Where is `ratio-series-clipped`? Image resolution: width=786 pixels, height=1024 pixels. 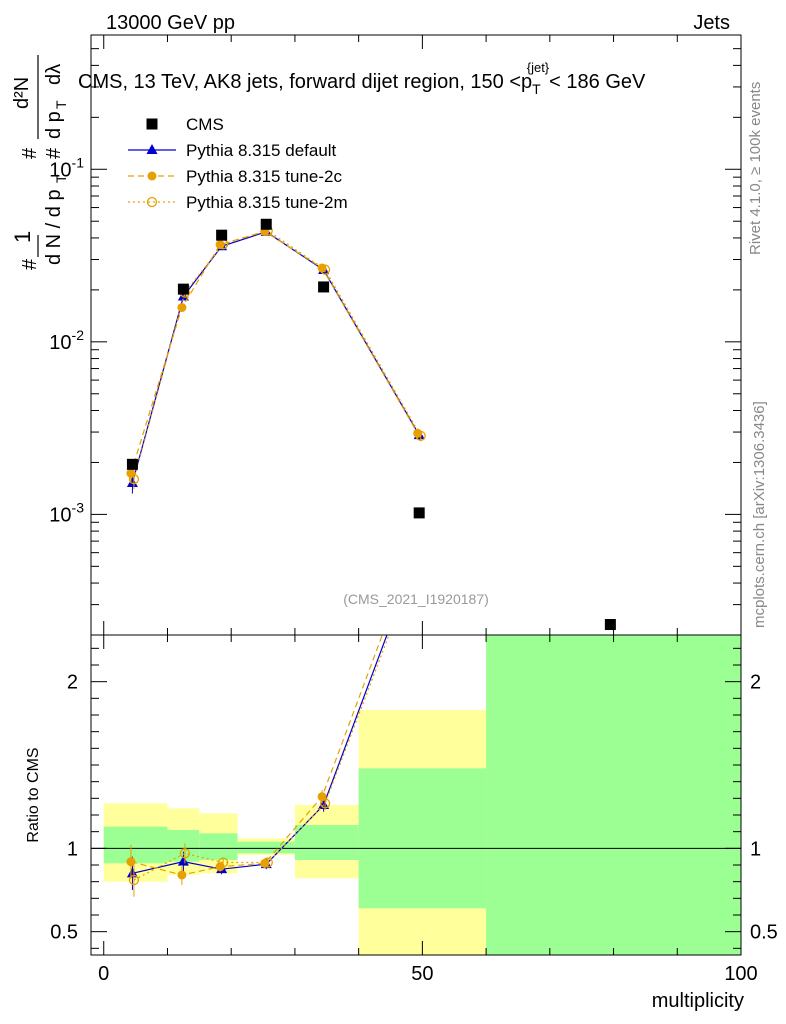 ratio-series-clipped is located at coordinates (258, 766).